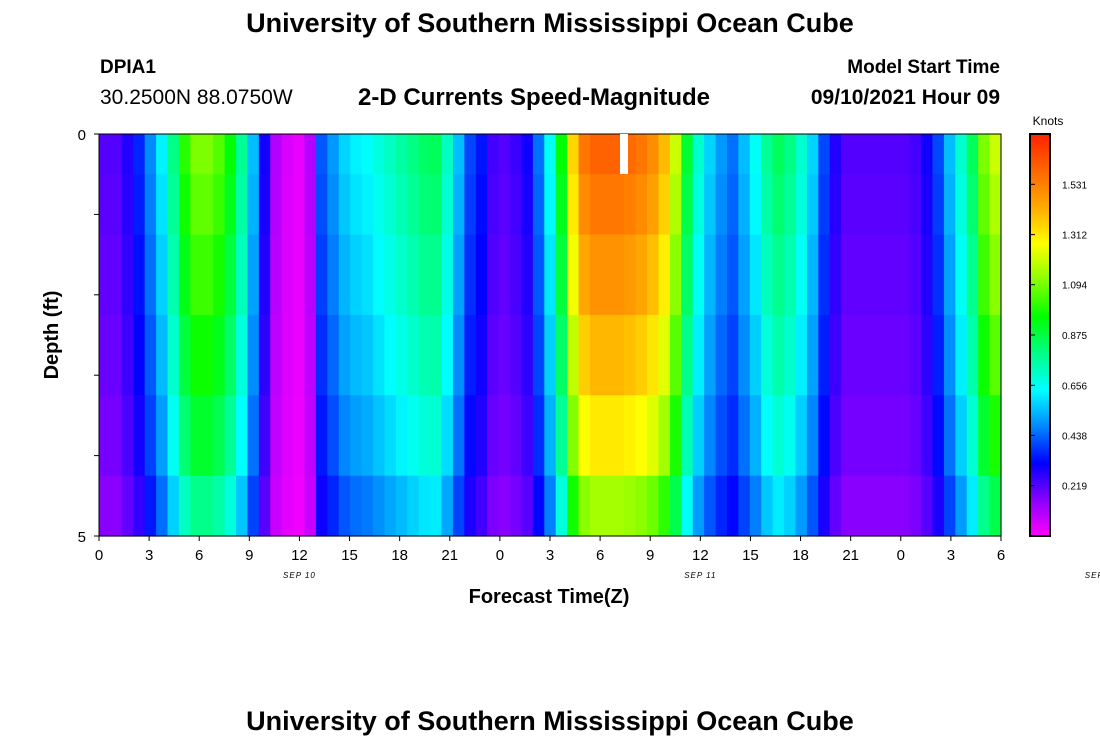  I want to click on colorbar-tick-label: 0.656, so click(1074, 386).